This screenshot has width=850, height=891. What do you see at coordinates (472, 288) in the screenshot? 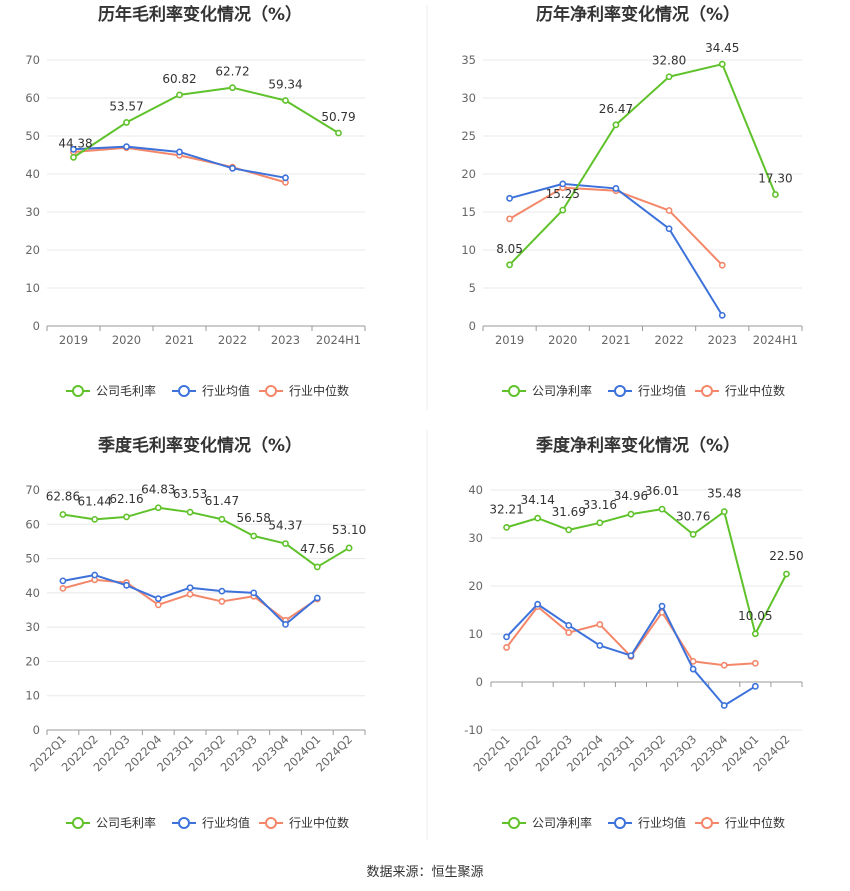
I see `y-tick-label: 5` at bounding box center [472, 288].